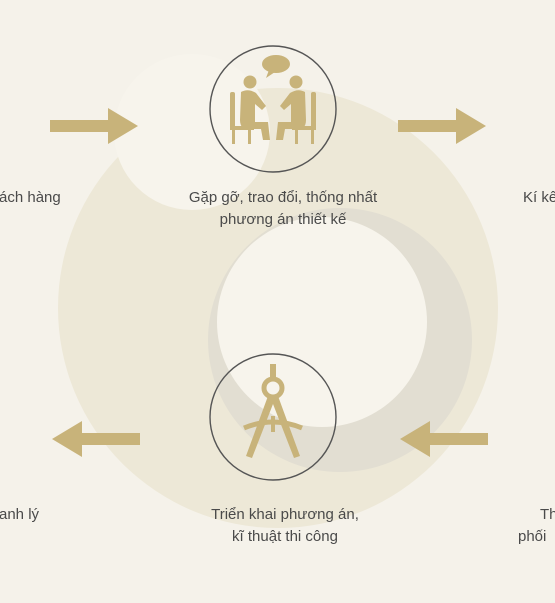  Describe the element at coordinates (536, 526) in the screenshot. I see `step-construction-label: Th phối` at that location.